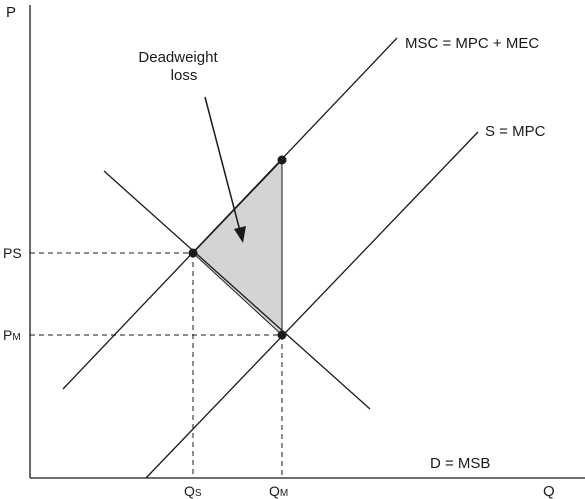 The image size is (585, 499). I want to click on deadweight-loss-arrow, so click(222, 164).